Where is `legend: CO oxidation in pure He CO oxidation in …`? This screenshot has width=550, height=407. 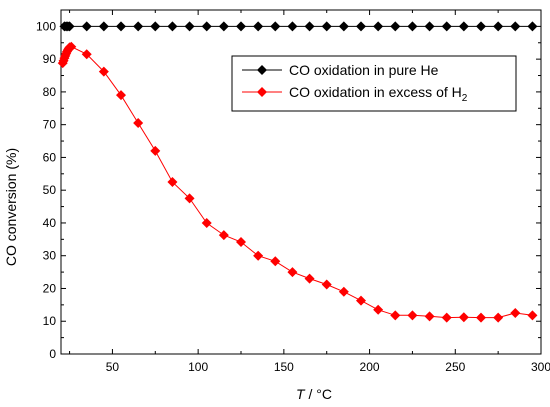
legend: CO oxidation in pure He CO oxidation in … is located at coordinates (374, 83).